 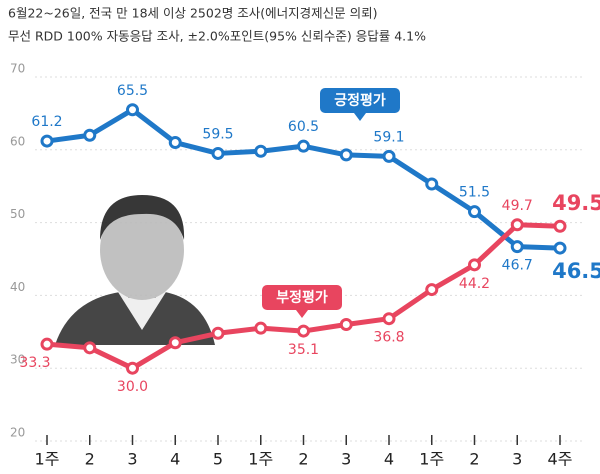 I want to click on value-label: 35.1, so click(x=303, y=350).